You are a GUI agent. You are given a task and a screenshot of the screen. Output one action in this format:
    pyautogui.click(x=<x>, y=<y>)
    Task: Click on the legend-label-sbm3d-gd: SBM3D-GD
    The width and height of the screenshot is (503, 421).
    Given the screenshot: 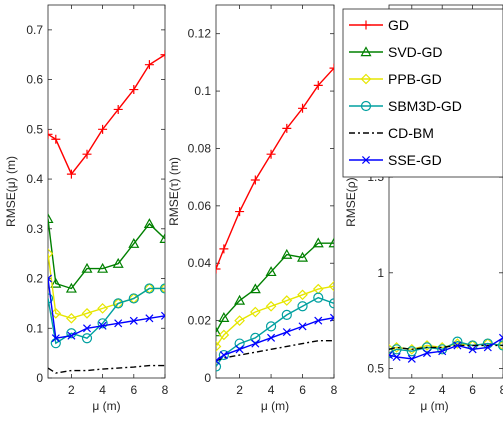 What is the action you would take?
    pyautogui.click(x=425, y=106)
    